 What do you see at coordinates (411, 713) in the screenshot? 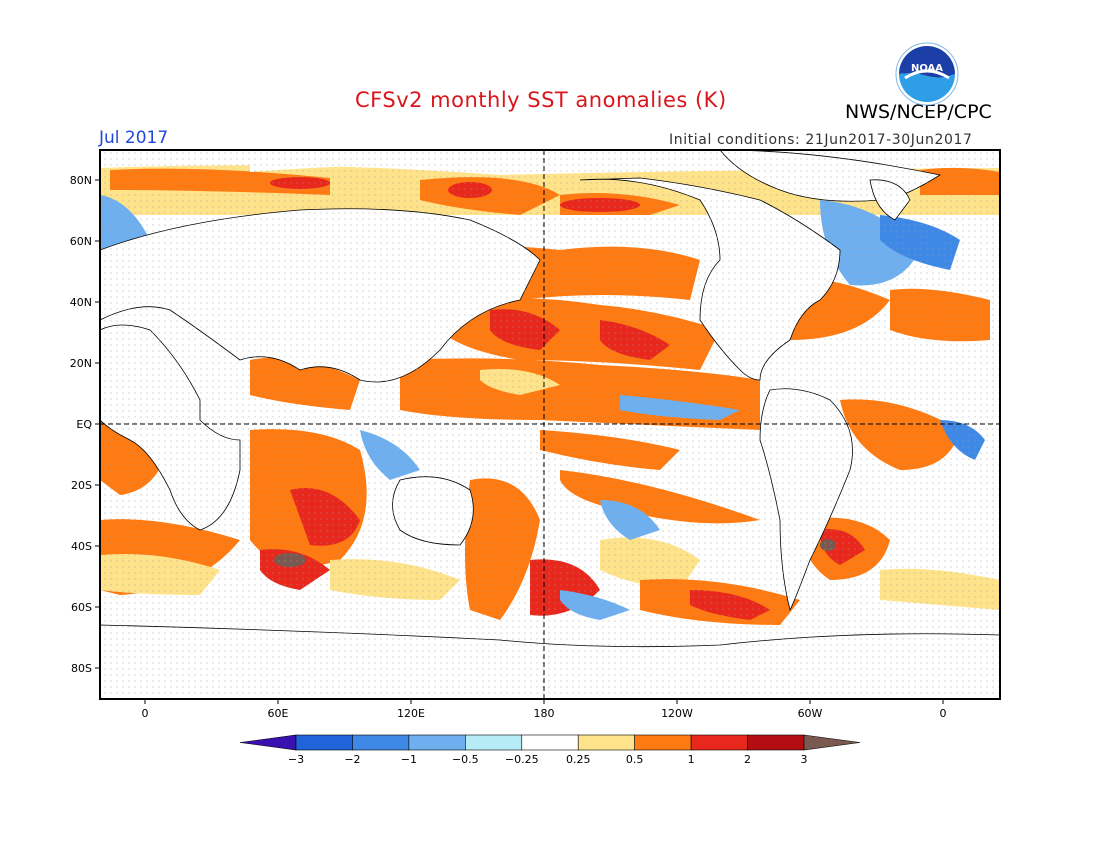
I see `lon-label-120e: 120E` at bounding box center [411, 713].